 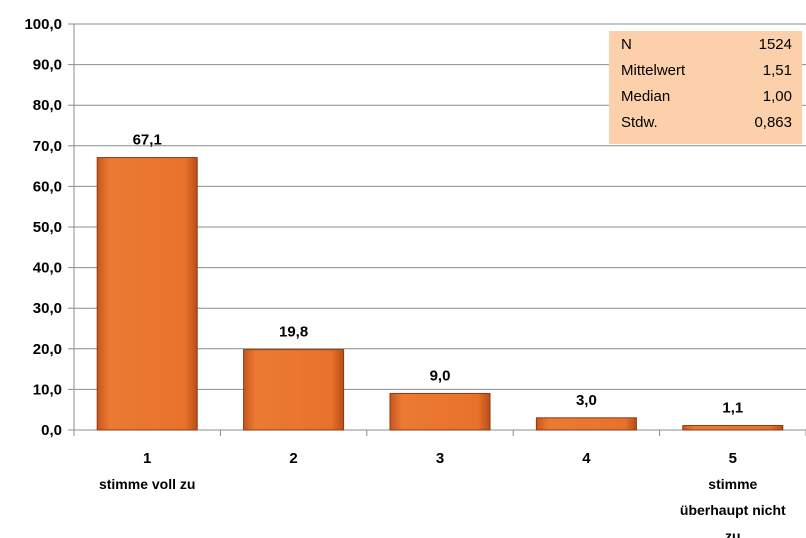 What do you see at coordinates (586, 400) in the screenshot?
I see `data-label: 3,0` at bounding box center [586, 400].